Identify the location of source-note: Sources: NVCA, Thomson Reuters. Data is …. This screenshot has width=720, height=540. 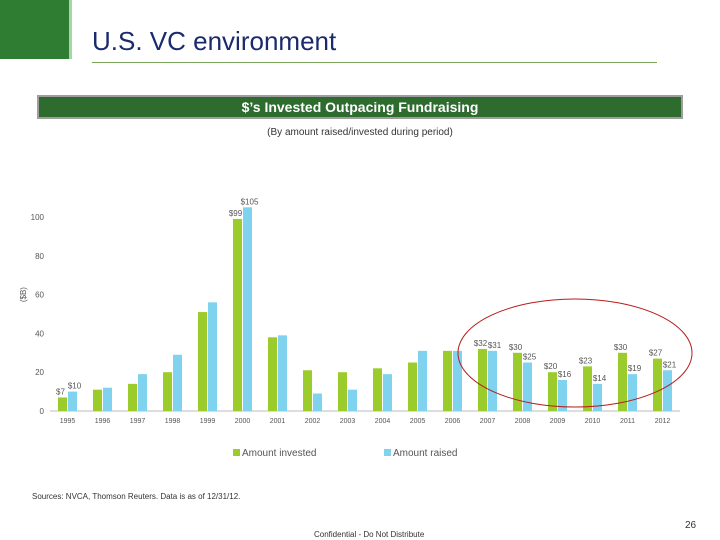
(136, 496).